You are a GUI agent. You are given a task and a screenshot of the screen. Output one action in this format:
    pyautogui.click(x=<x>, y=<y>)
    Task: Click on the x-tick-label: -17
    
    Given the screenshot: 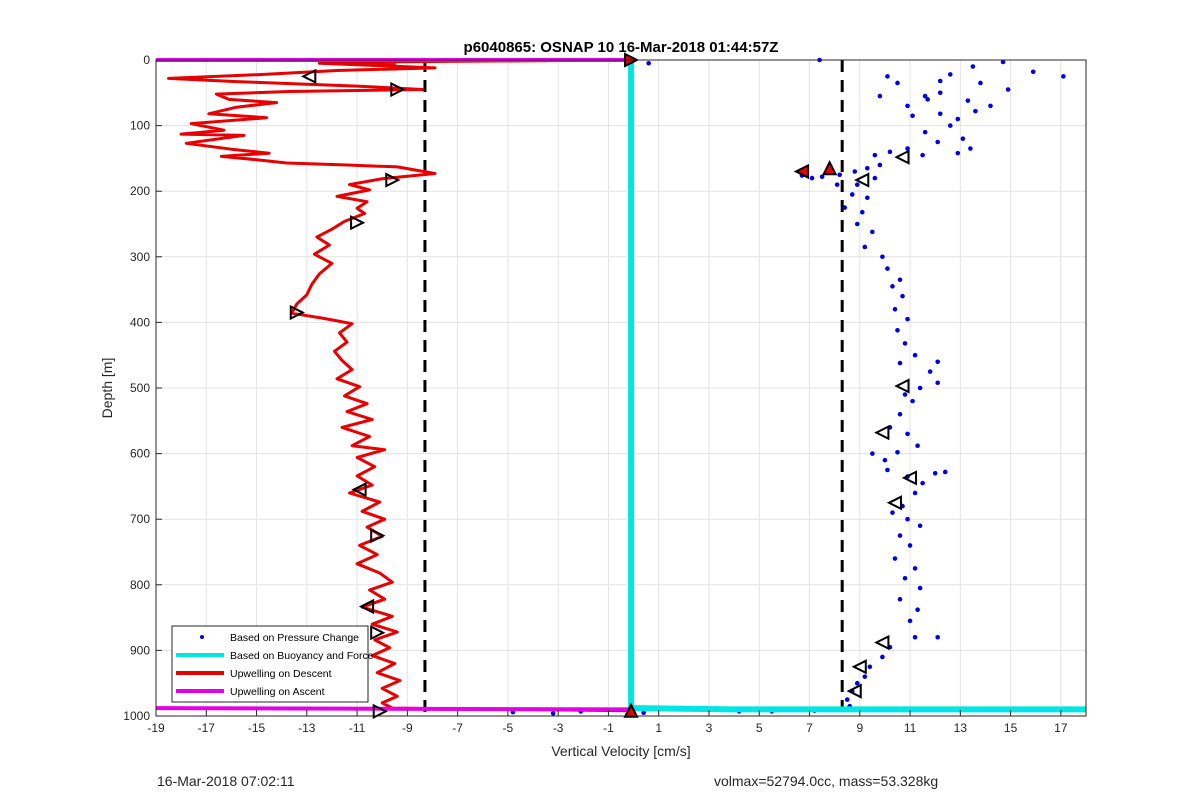 What is the action you would take?
    pyautogui.click(x=207, y=728)
    